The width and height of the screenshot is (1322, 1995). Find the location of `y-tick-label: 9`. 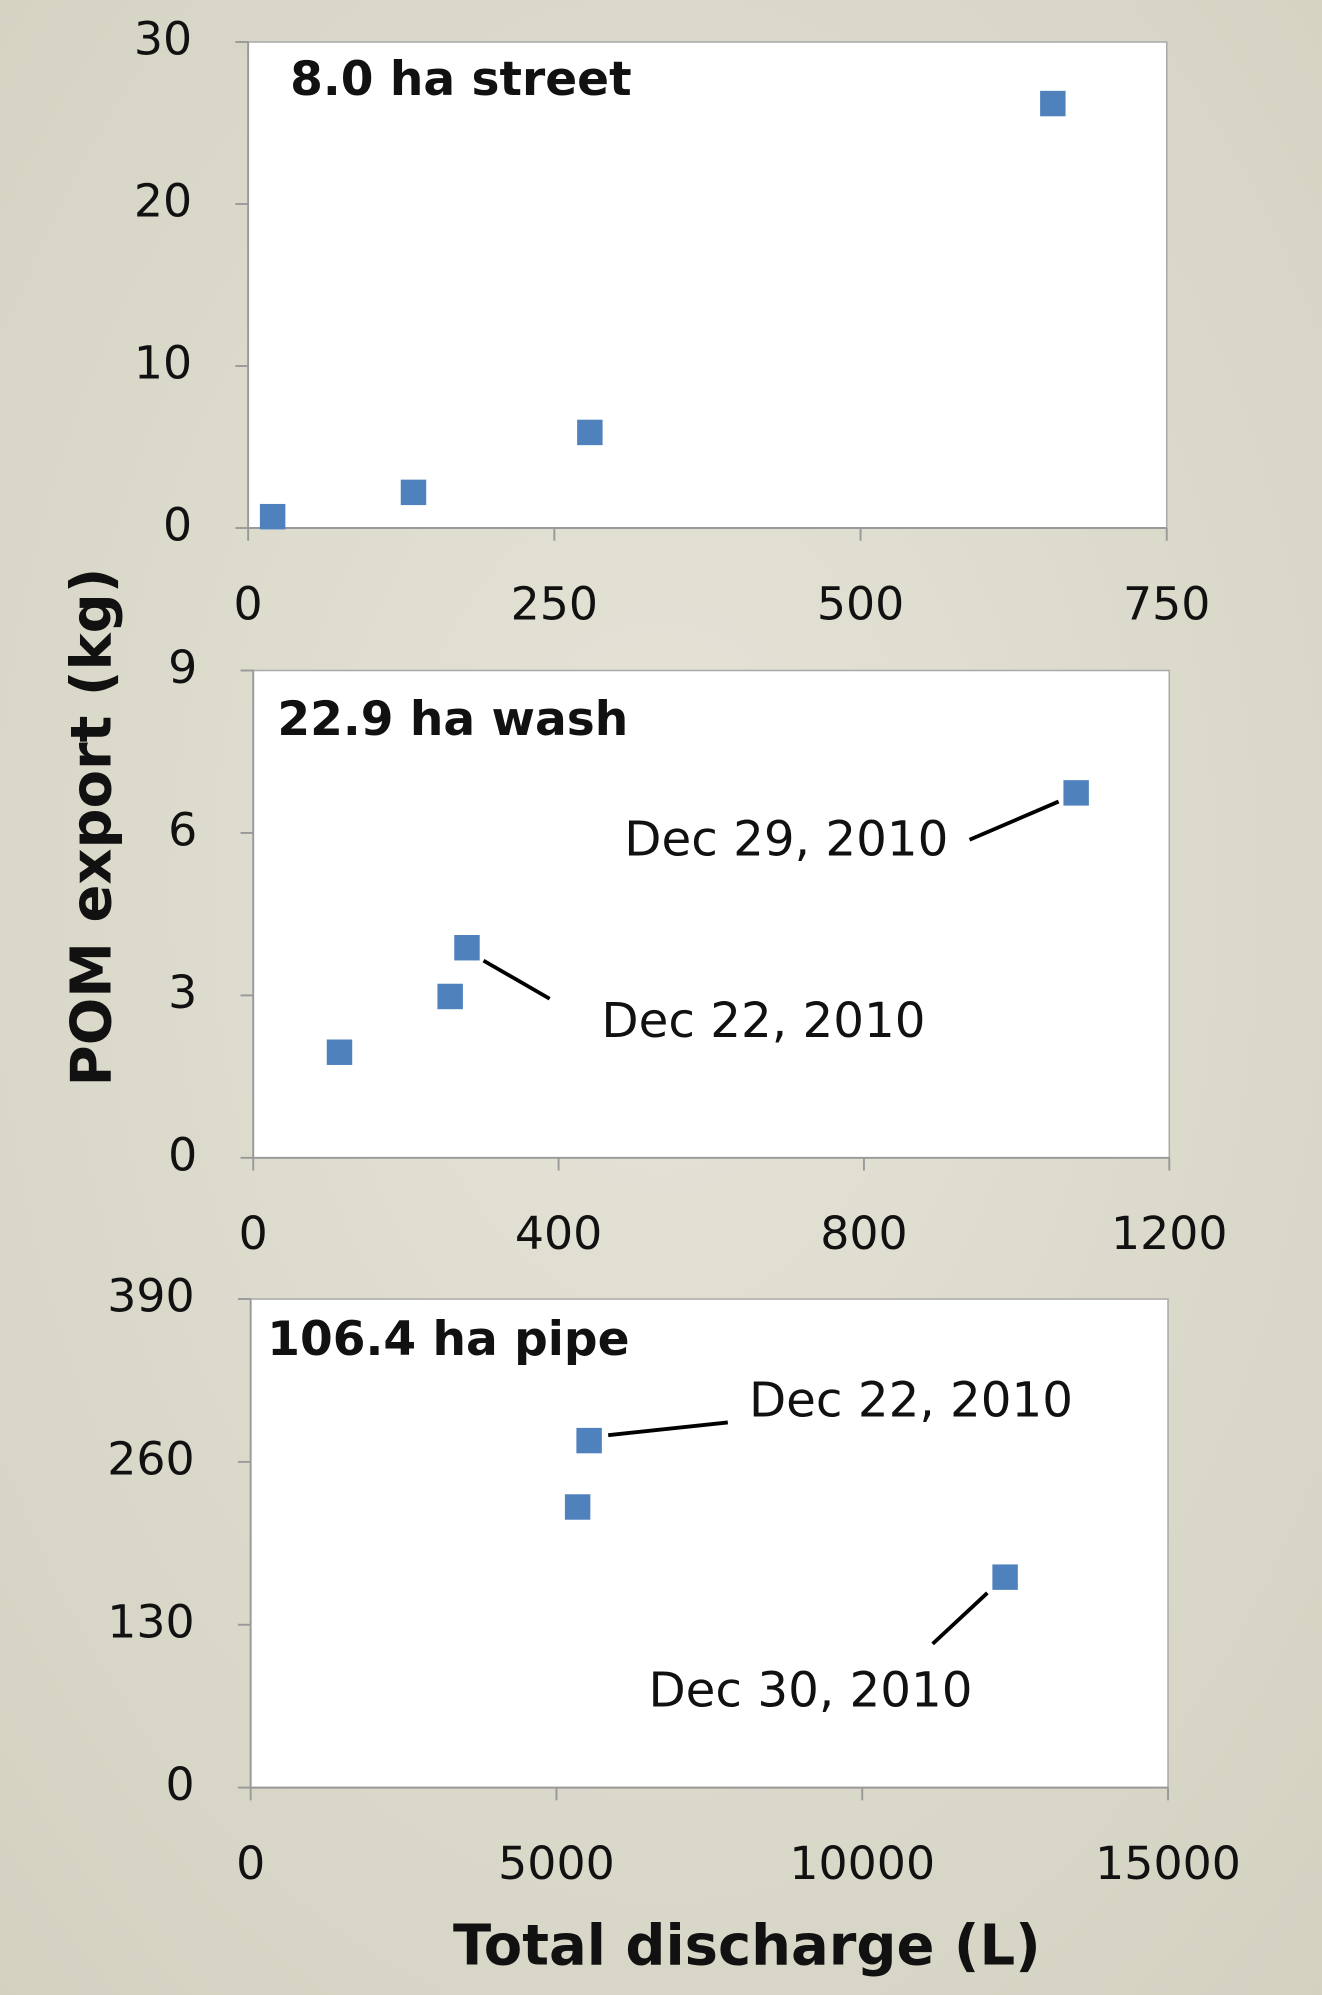

y-tick-label: 9 is located at coordinates (182, 667).